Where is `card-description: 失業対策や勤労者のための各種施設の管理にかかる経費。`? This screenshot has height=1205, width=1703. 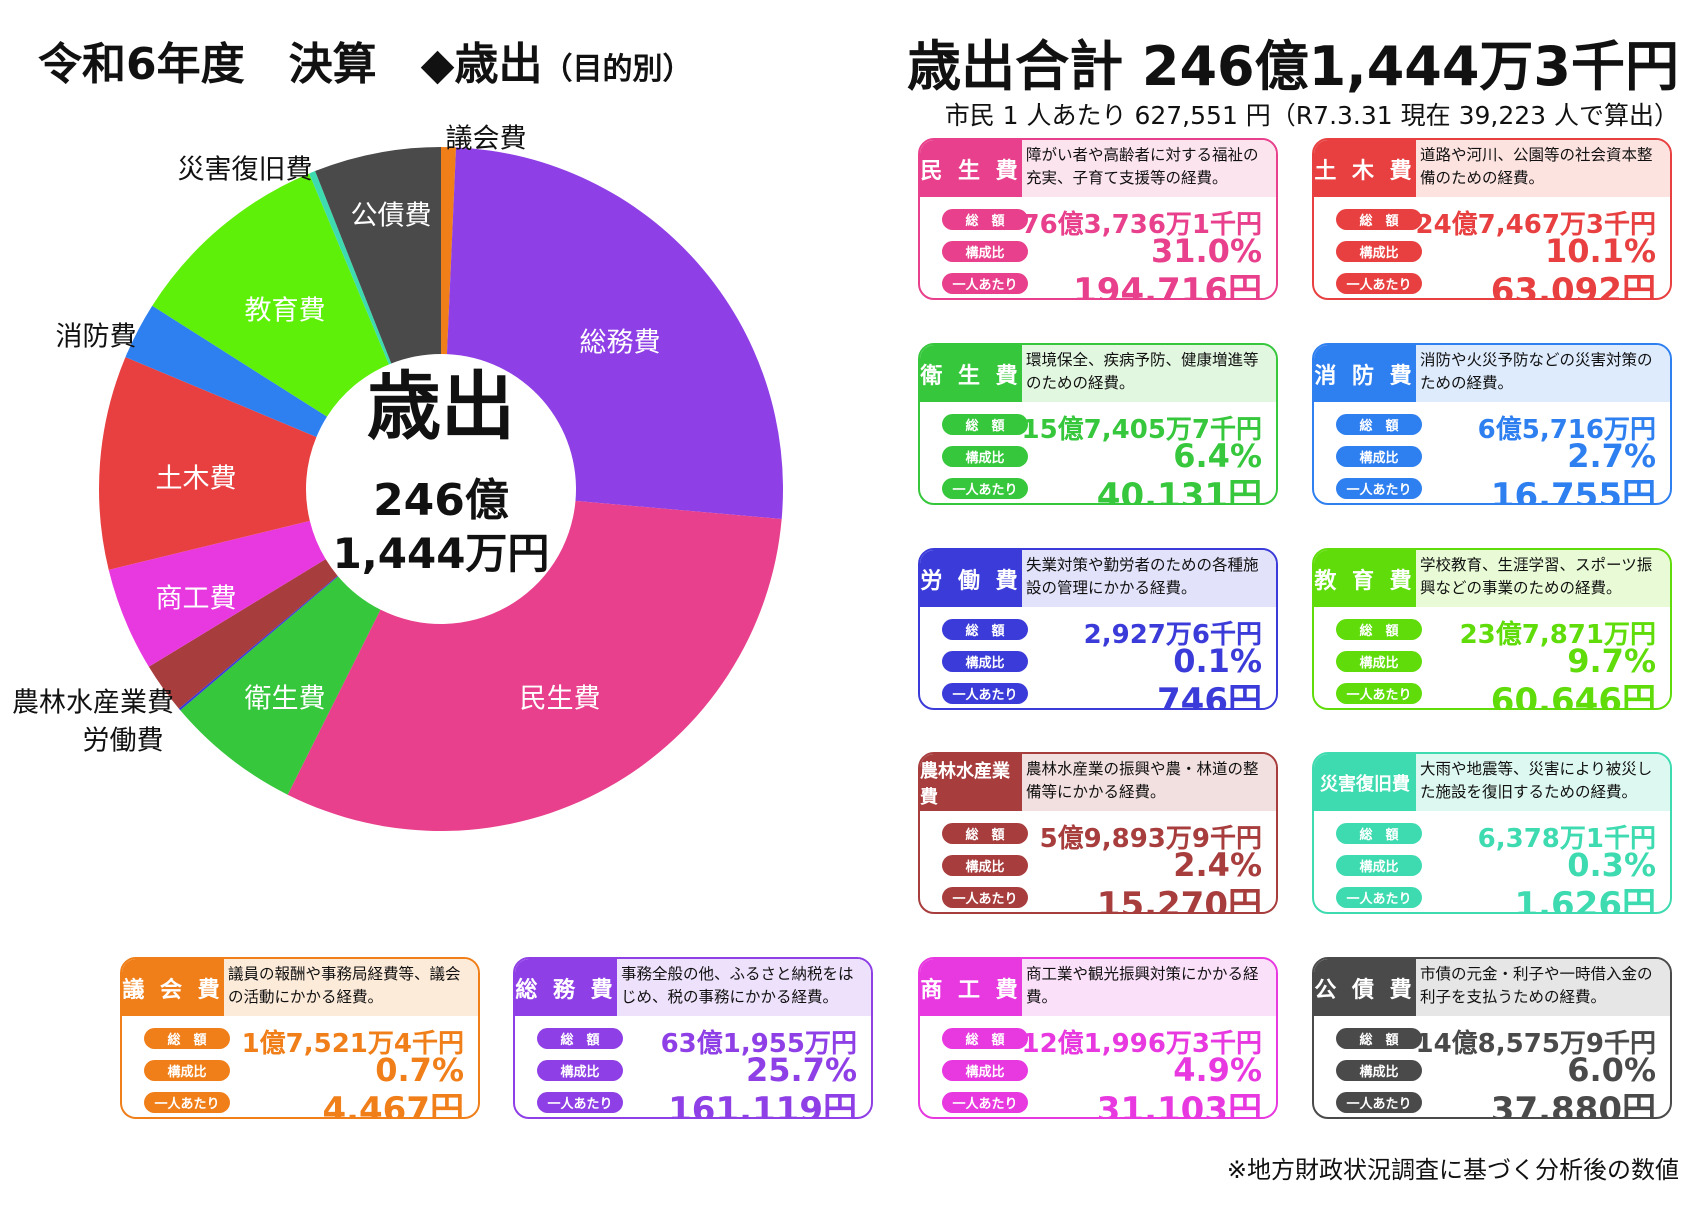
card-description: 失業対策や勤労者のための各種施設の管理にかかる経費。 is located at coordinates (1142, 576).